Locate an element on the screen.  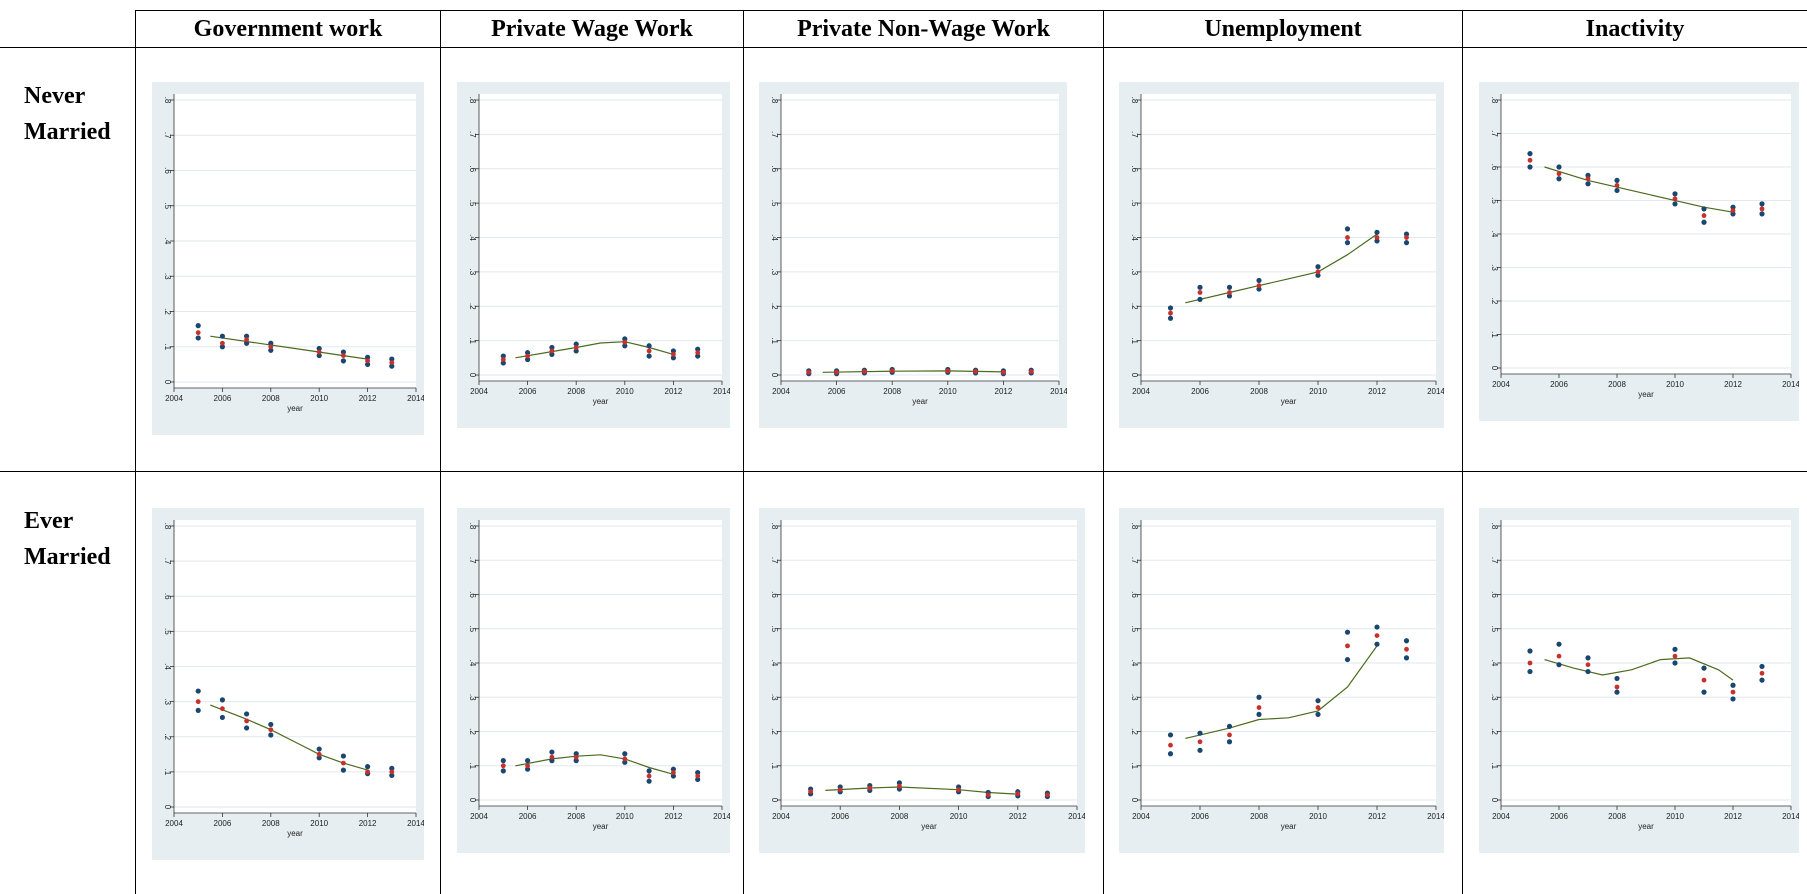
column-header-private-non-wage-work: Private Non-Wage Work is located at coordinates (923, 28).